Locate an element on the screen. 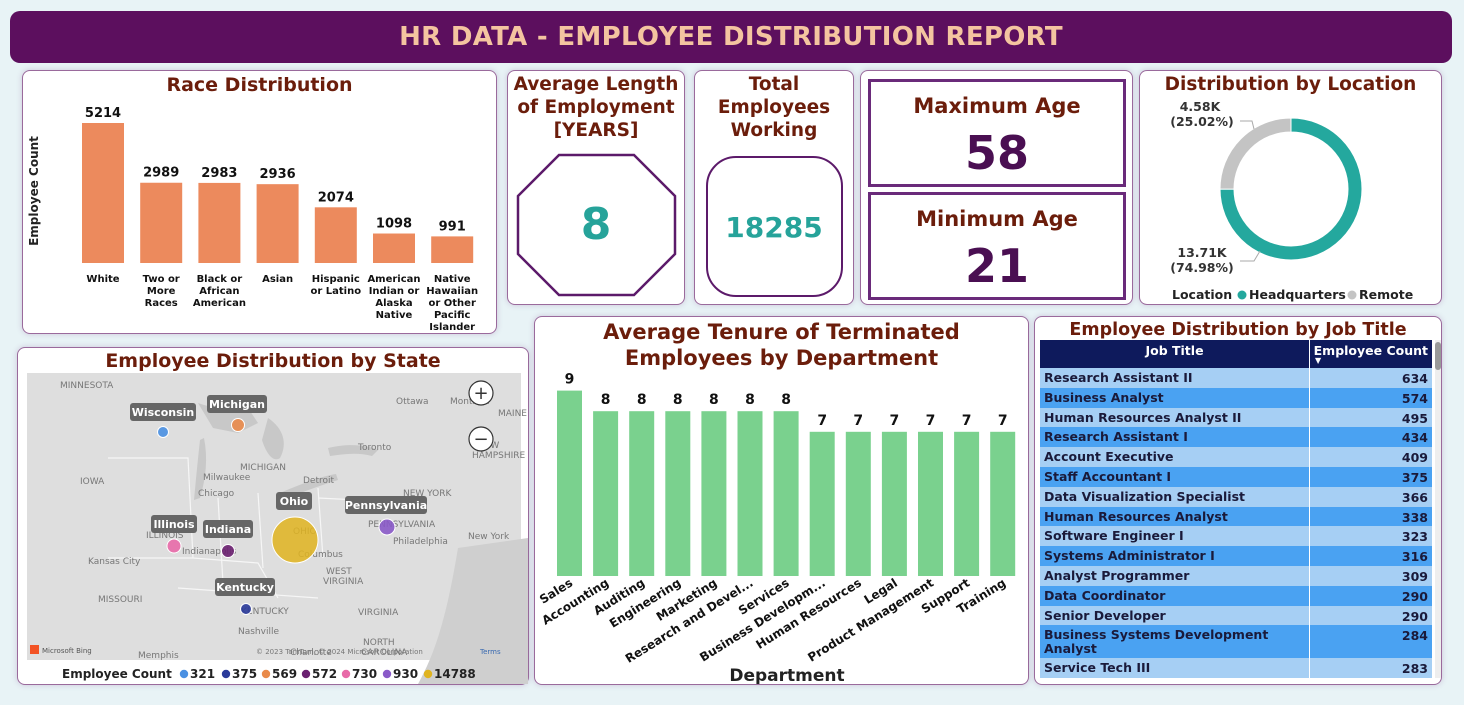 This screenshot has width=1464, height=705. map-terms-link: Terms is located at coordinates (490, 652).